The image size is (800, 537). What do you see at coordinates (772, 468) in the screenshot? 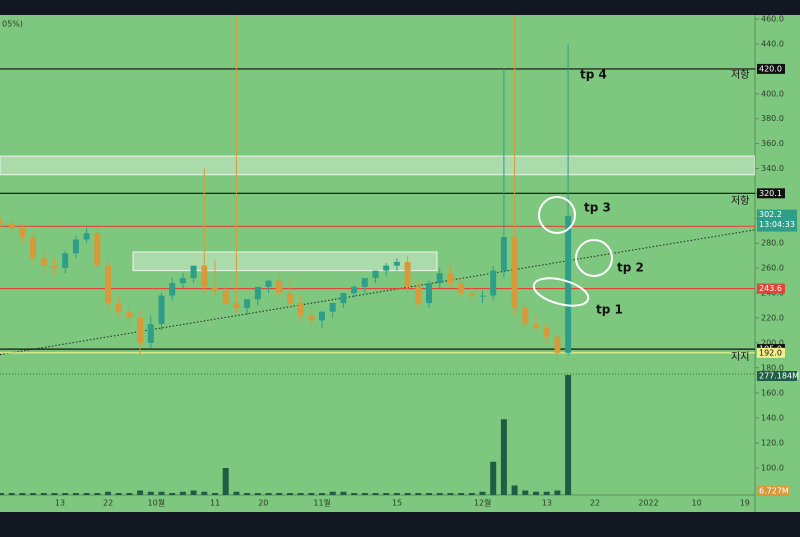
I see `y2-tick-label: 100.0` at bounding box center [772, 468].